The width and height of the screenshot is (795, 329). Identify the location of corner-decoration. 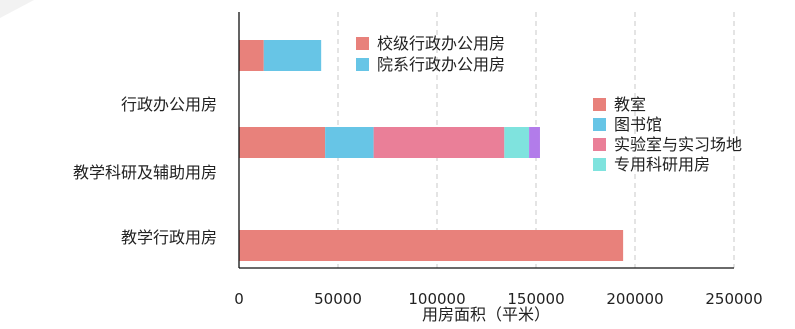
(17, 9).